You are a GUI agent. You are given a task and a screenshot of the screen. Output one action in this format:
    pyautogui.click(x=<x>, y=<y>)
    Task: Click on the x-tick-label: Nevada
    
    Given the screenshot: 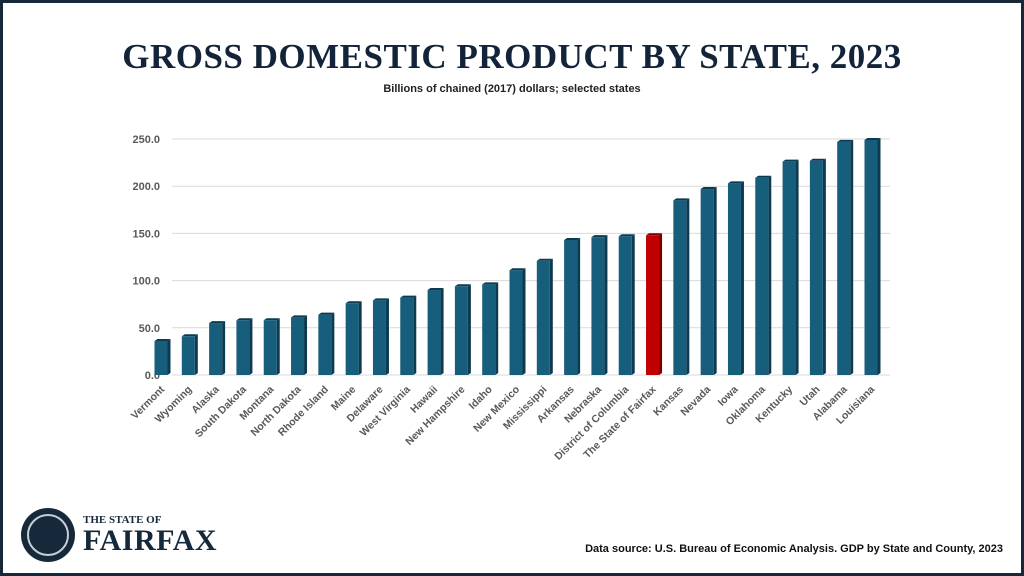 What is the action you would take?
    pyautogui.click(x=695, y=401)
    